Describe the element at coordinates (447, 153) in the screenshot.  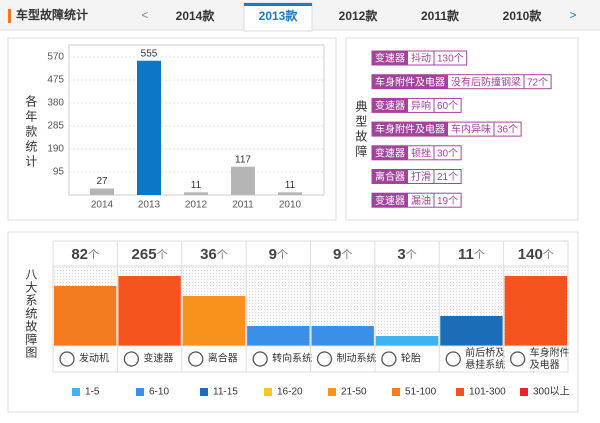
I see `fault-count: 30个` at that location.